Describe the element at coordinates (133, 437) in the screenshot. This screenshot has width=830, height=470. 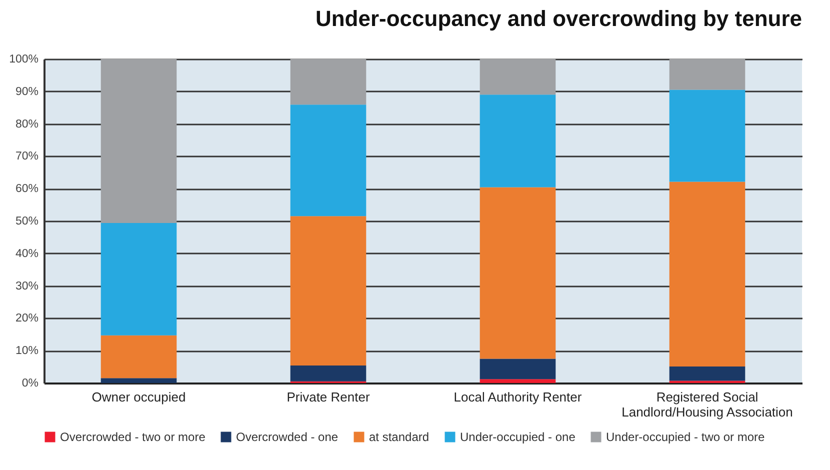
I see `legend-label: Overcrowded - two or more` at that location.